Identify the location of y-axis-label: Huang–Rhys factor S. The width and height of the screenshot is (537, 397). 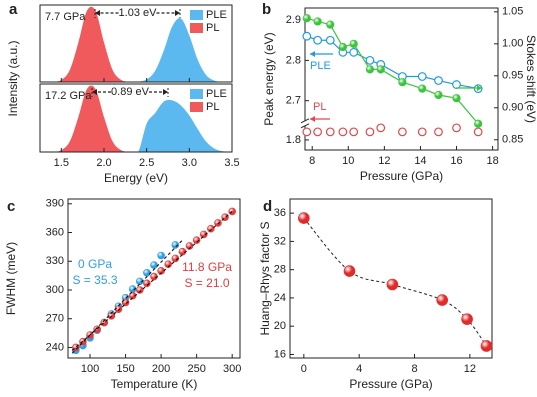
(265, 278).